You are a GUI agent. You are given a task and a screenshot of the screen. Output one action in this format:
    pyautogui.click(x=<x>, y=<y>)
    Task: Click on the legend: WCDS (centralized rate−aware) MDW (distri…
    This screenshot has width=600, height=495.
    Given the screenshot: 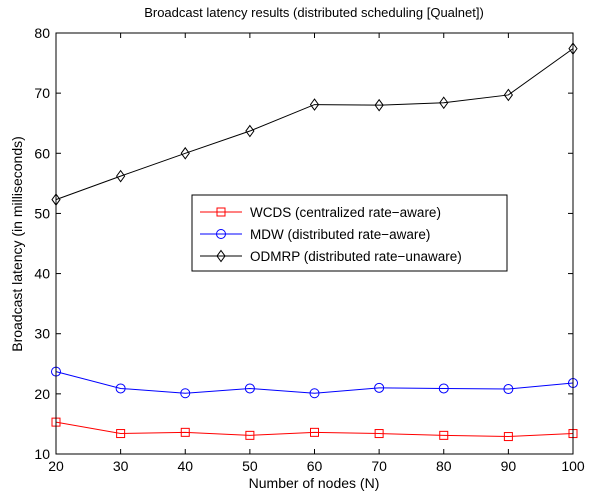 What is the action you would take?
    pyautogui.click(x=349, y=233)
    